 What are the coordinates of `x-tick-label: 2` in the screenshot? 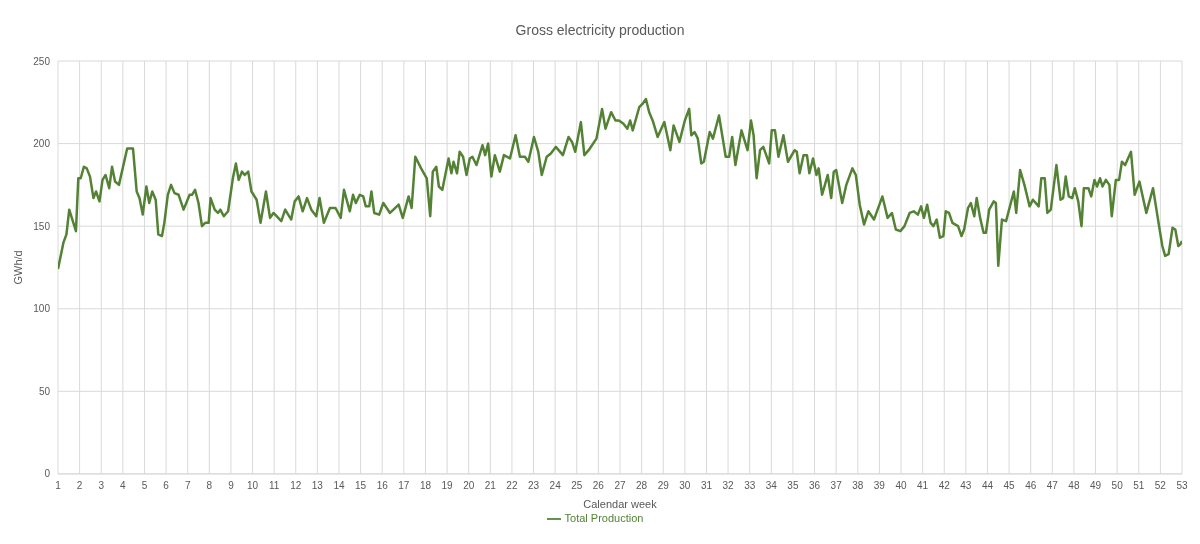 It's located at (79, 486).